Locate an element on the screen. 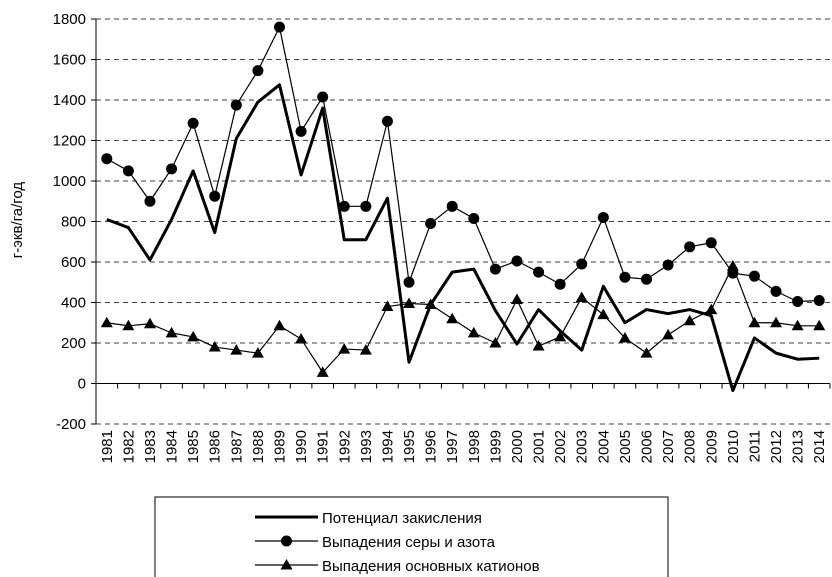  x-tick-label: 1982 is located at coordinates (128, 446).